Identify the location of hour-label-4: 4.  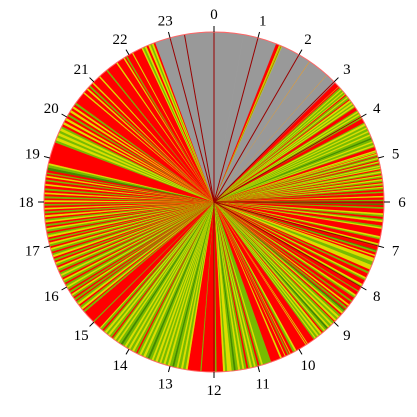
(377, 109).